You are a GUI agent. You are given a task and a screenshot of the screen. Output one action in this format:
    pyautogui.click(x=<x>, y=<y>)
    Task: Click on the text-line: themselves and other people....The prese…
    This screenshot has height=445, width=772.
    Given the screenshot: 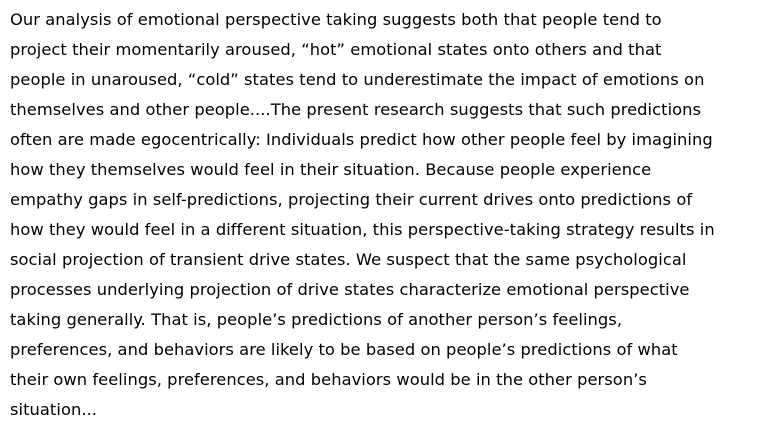 What is the action you would take?
    pyautogui.click(x=356, y=109)
    